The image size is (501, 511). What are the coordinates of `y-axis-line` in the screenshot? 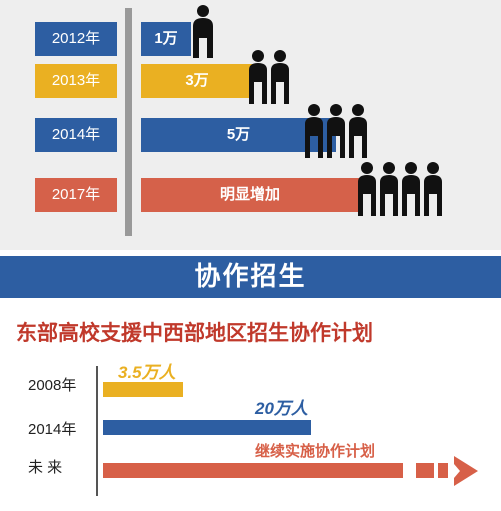 It's located at (97, 431).